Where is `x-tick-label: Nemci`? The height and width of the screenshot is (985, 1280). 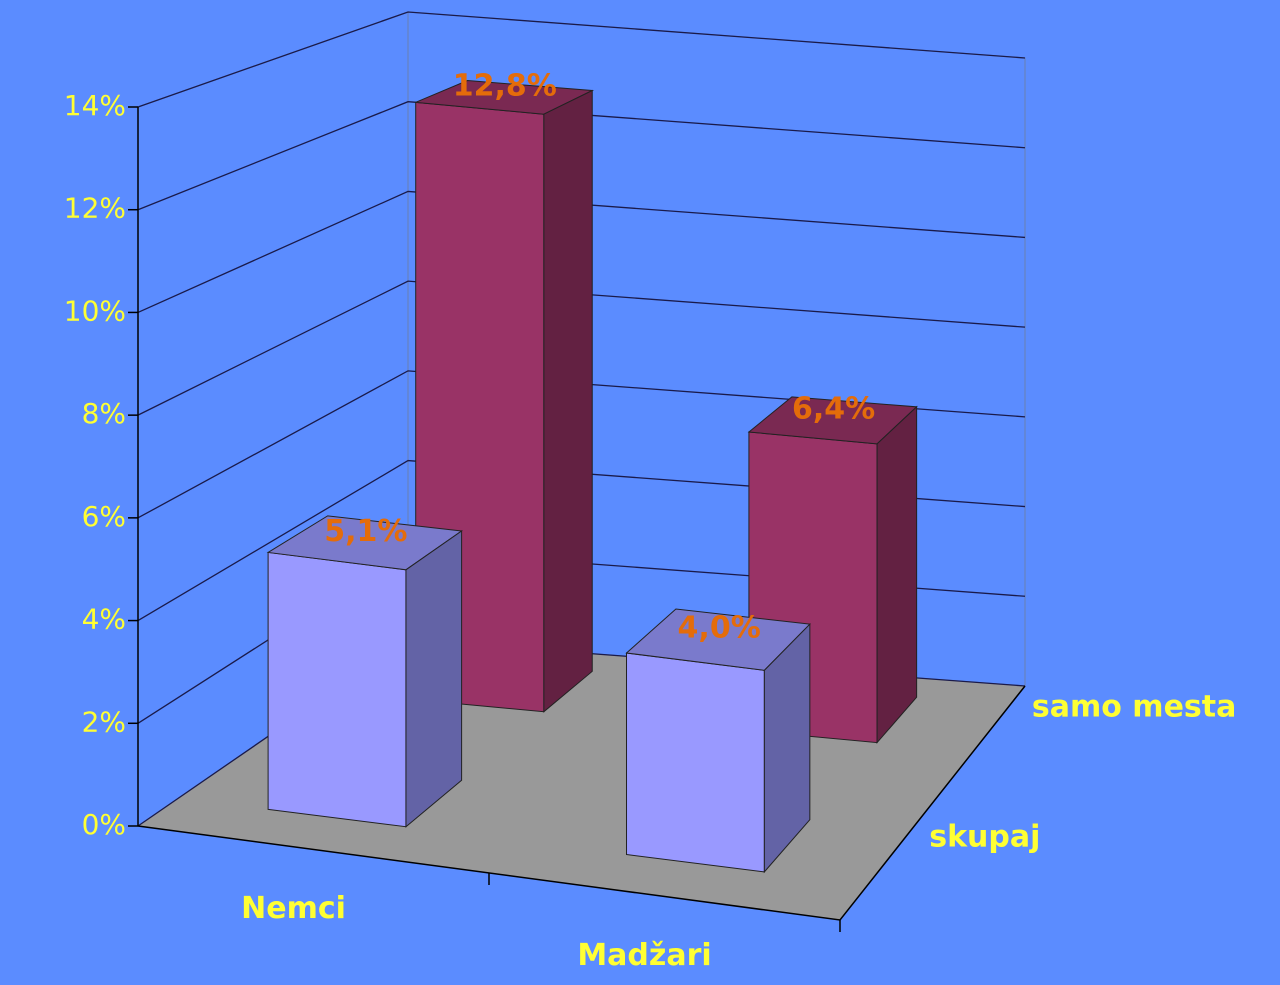
x-tick-label: Nemci is located at coordinates (293, 908).